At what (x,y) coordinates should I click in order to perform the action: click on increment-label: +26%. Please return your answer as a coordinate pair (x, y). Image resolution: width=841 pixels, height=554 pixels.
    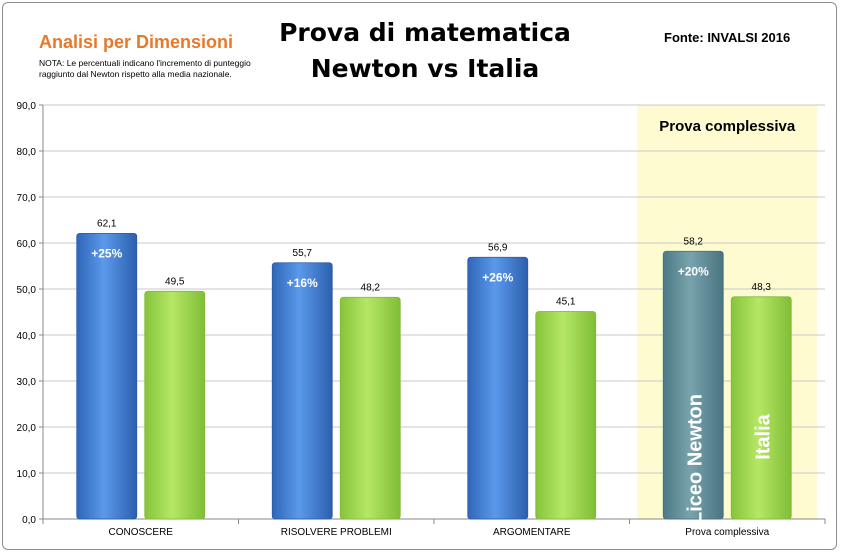
    Looking at the image, I should click on (497, 277).